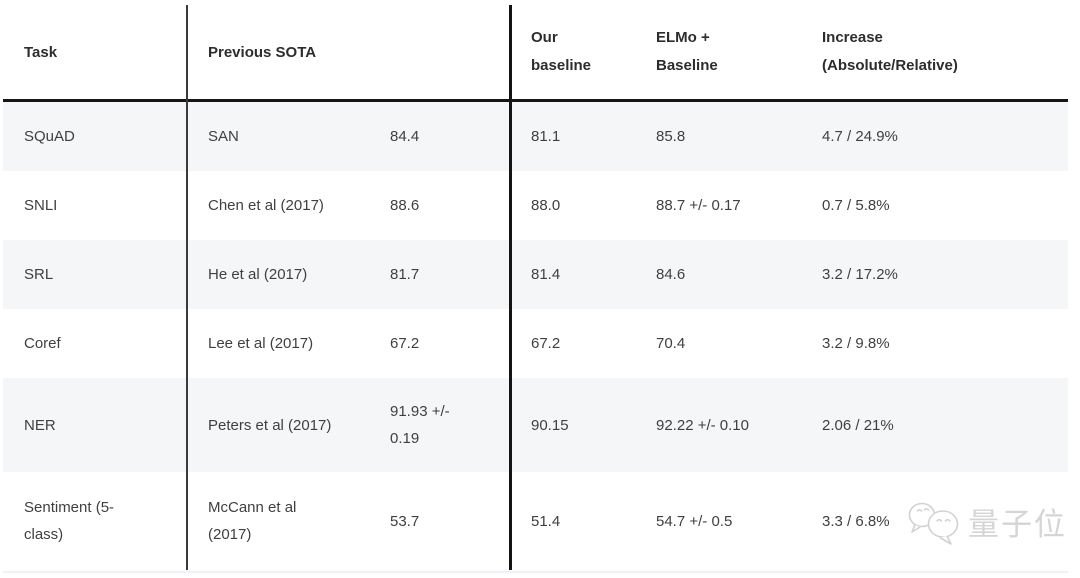 The width and height of the screenshot is (1080, 578). I want to click on cell-sota-value: 91.93 +/- 0.19, so click(420, 425).